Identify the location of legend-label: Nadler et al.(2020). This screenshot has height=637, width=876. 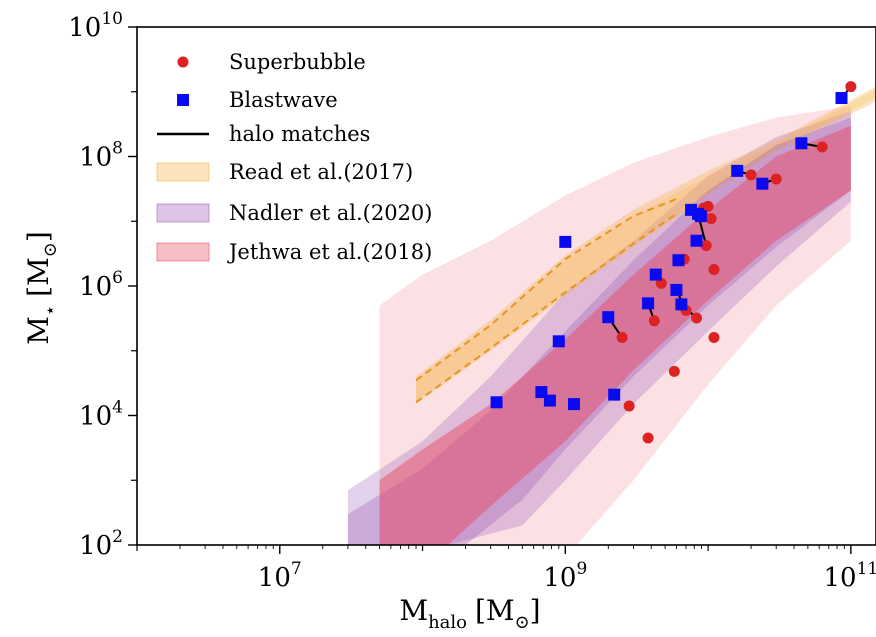
(330, 213).